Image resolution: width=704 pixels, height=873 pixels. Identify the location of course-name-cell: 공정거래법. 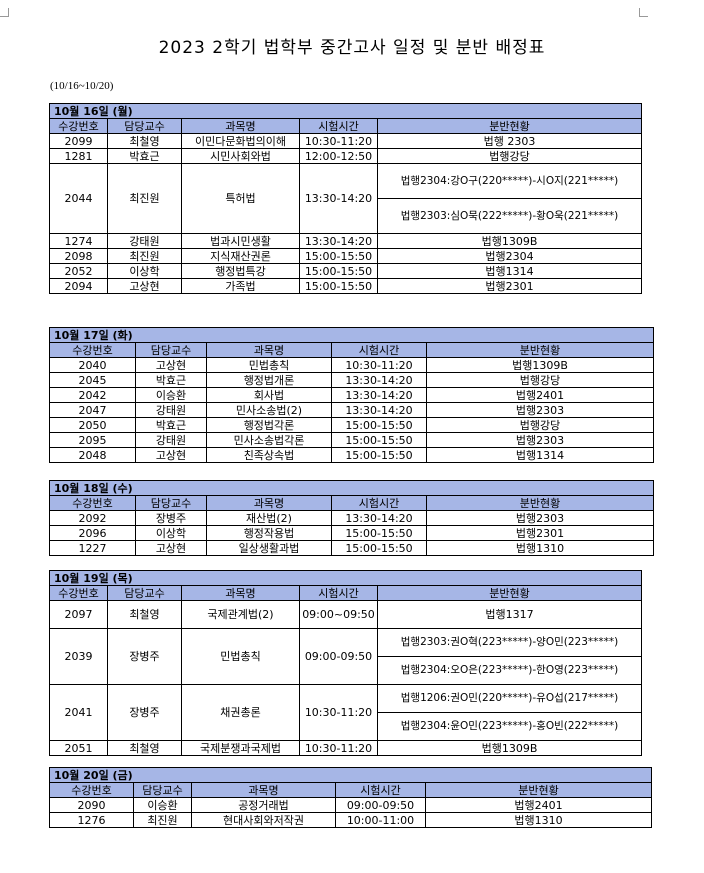
(263, 805).